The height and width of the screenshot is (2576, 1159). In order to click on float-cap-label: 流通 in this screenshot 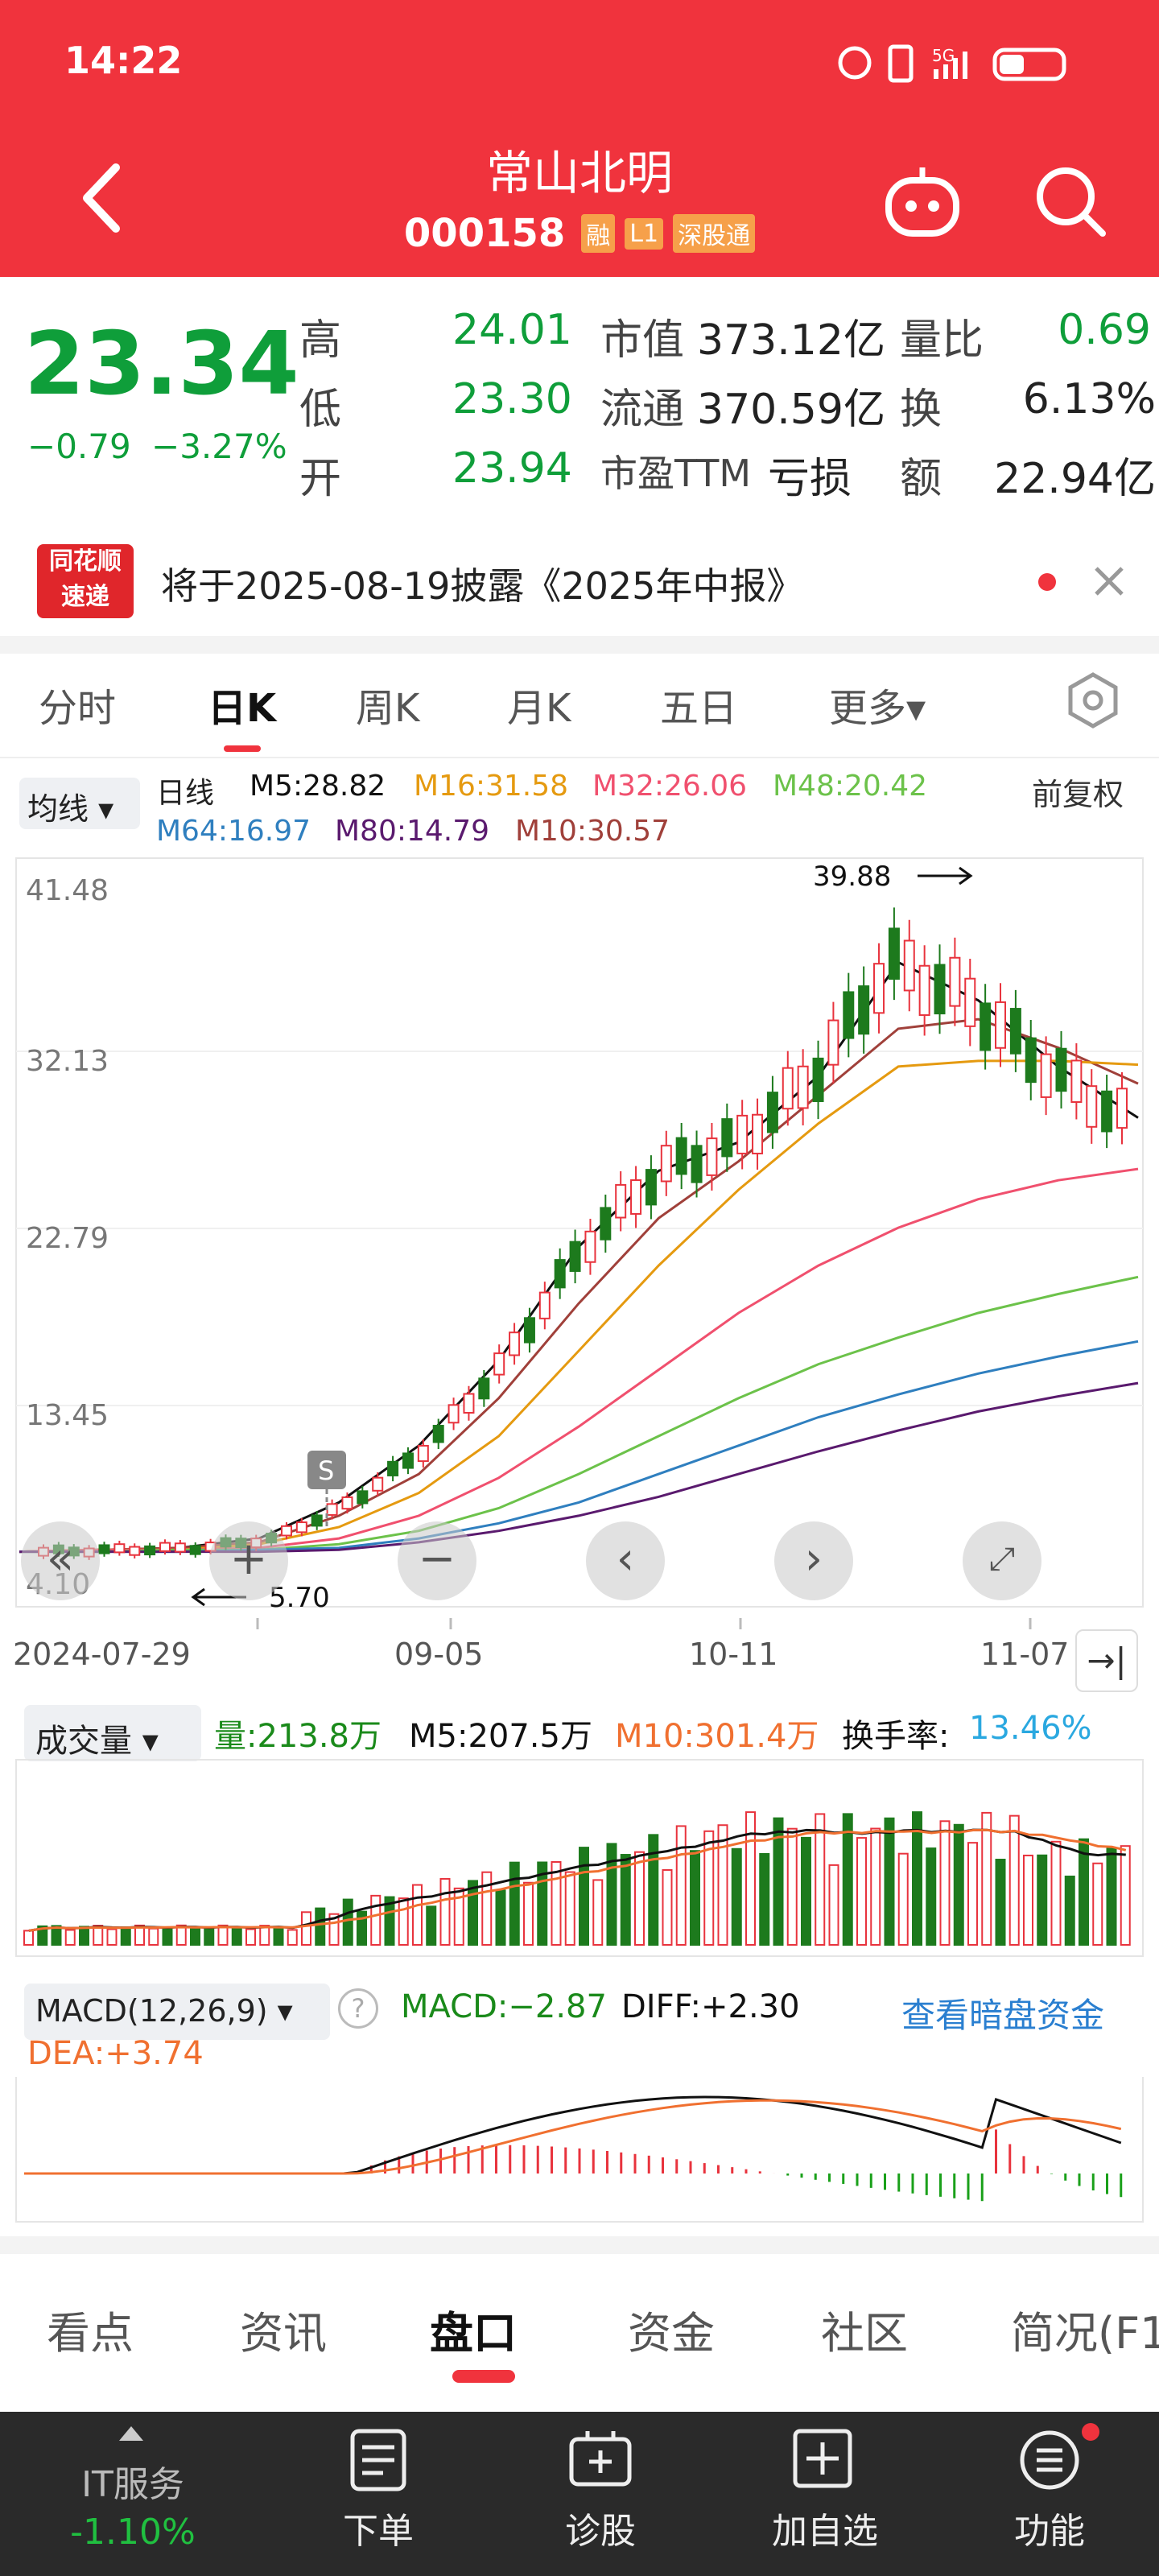, I will do `click(642, 410)`.